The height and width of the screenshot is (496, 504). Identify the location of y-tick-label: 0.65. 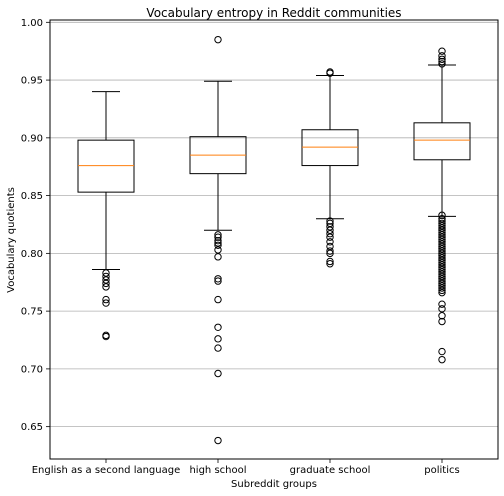
(32, 427).